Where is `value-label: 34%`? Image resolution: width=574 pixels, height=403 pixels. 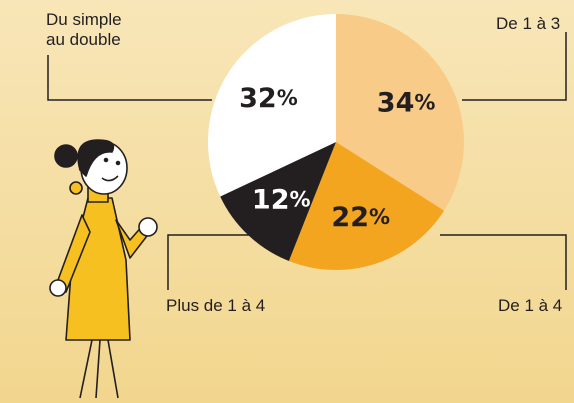
value-label: 34% is located at coordinates (406, 102).